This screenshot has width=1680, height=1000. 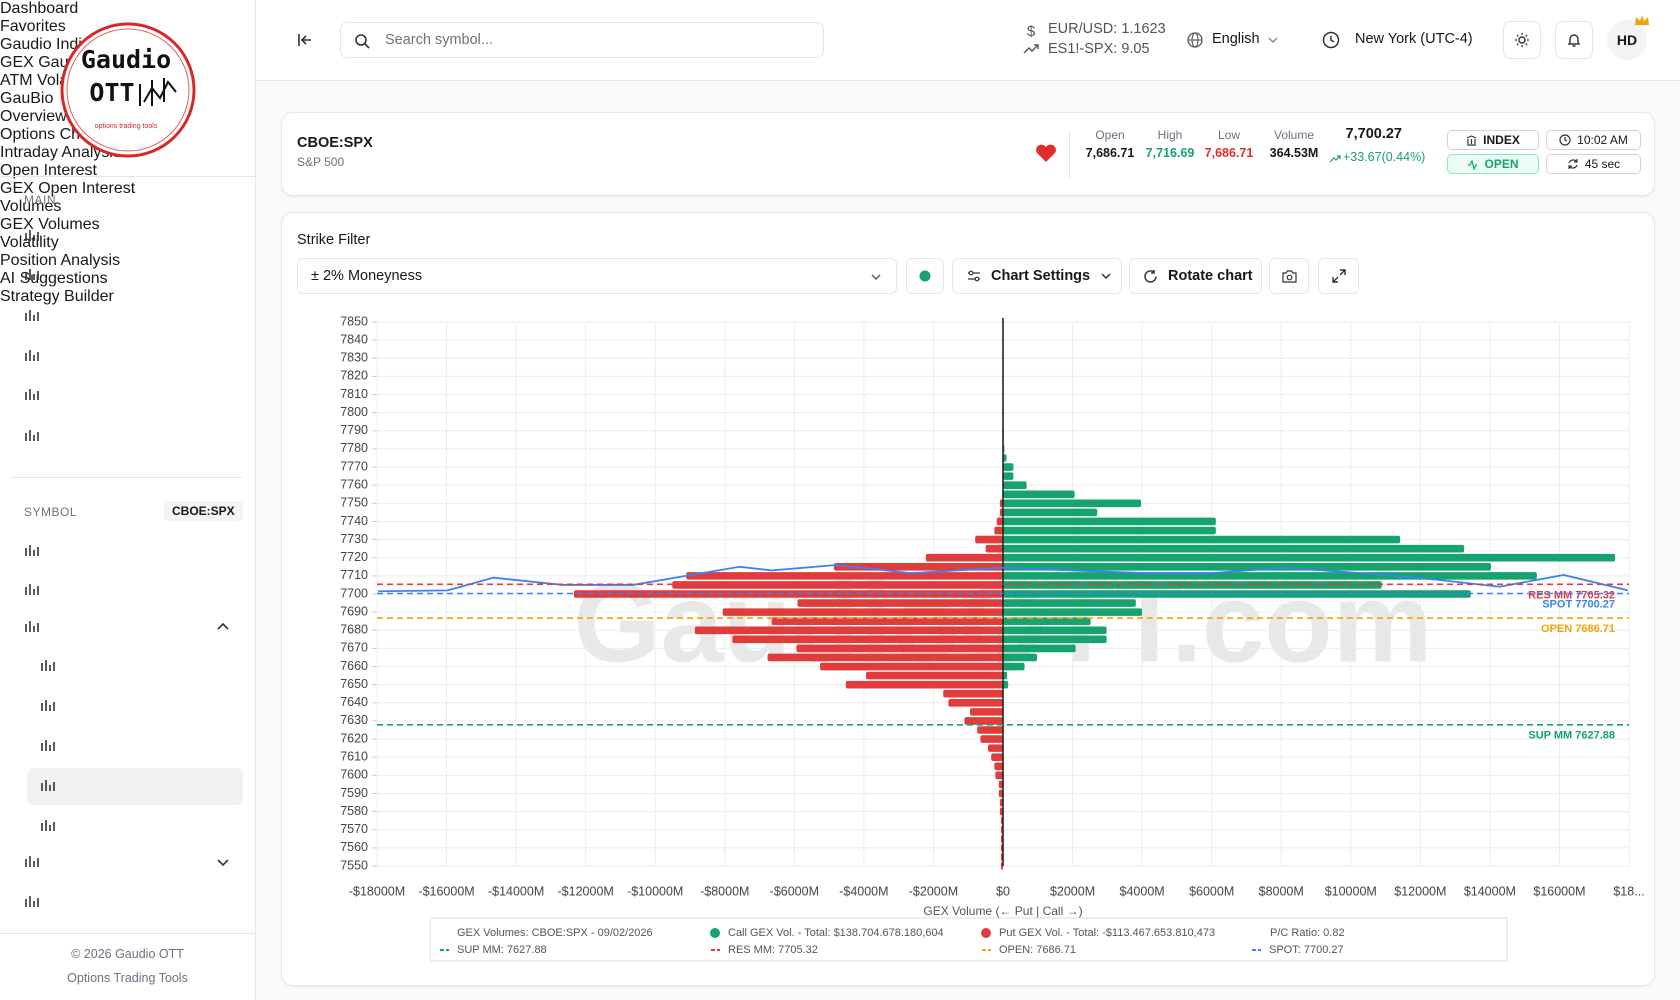 What do you see at coordinates (50, 224) in the screenshot?
I see `nav-item: GEX Volumes` at bounding box center [50, 224].